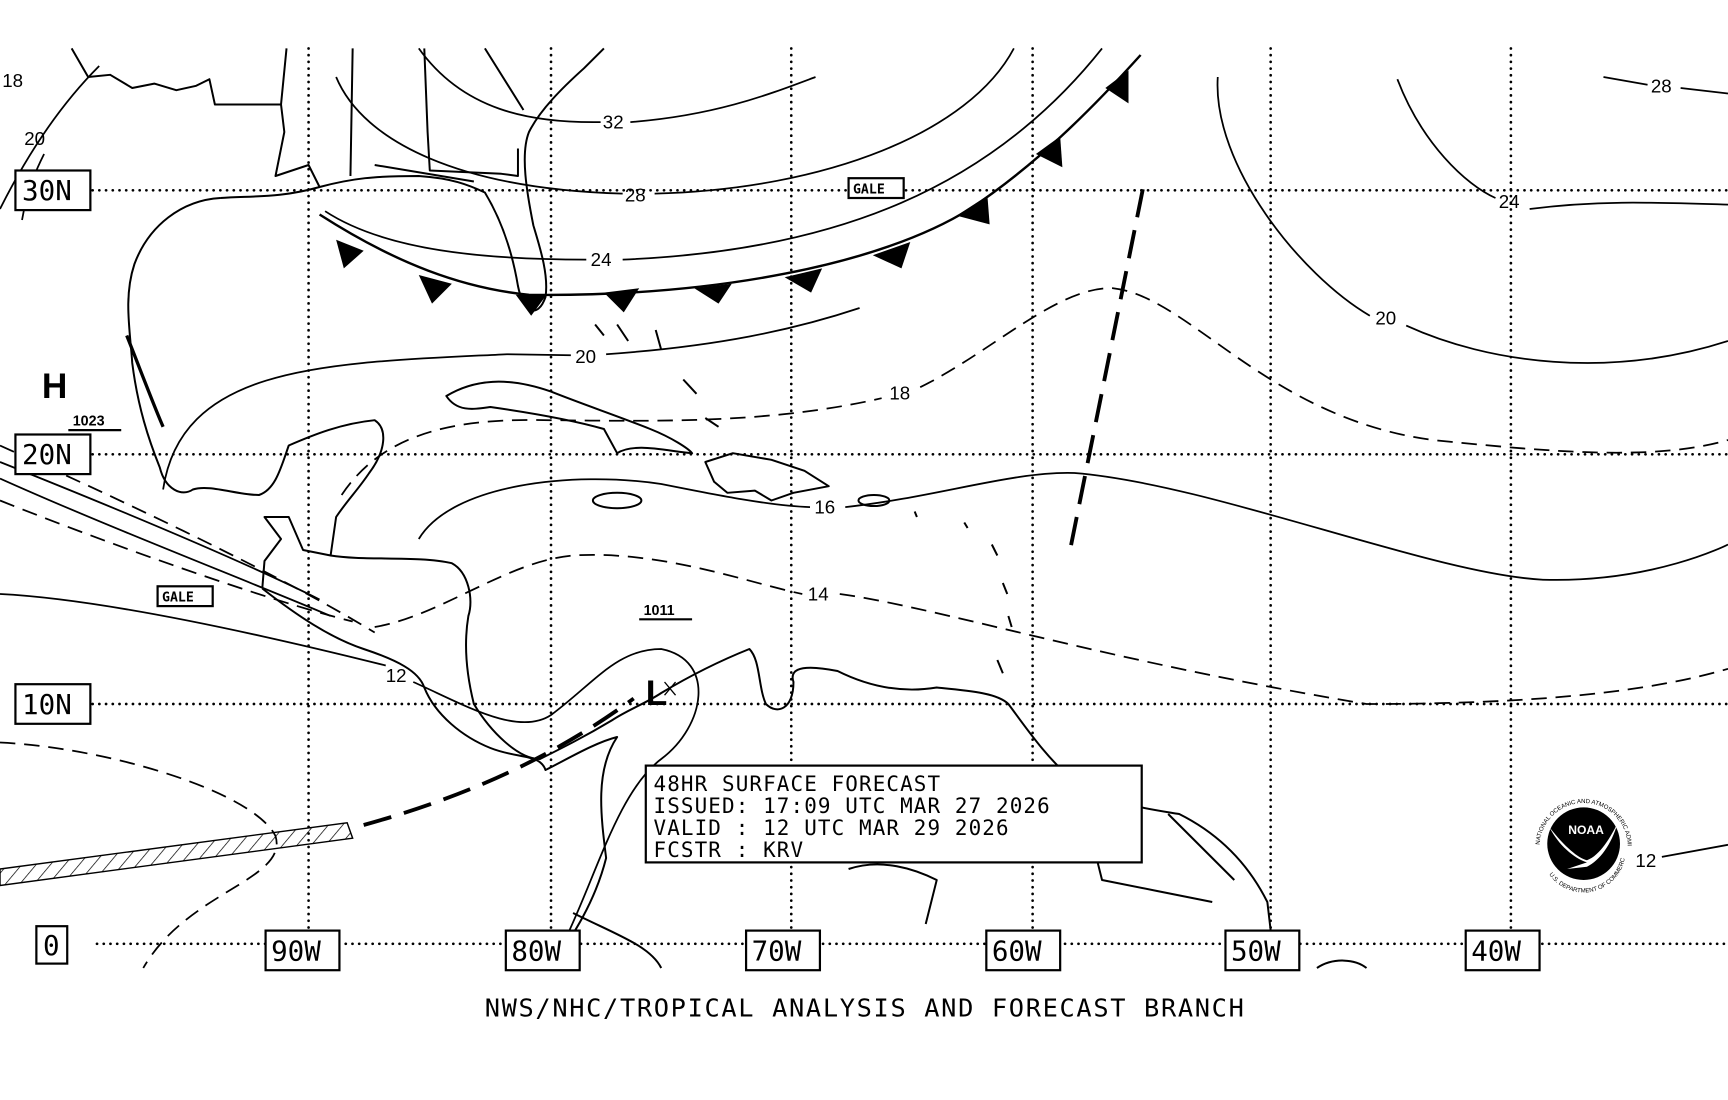 The width and height of the screenshot is (1728, 1100). Describe the element at coordinates (47, 191) in the screenshot. I see `svg-text: 30N` at that location.